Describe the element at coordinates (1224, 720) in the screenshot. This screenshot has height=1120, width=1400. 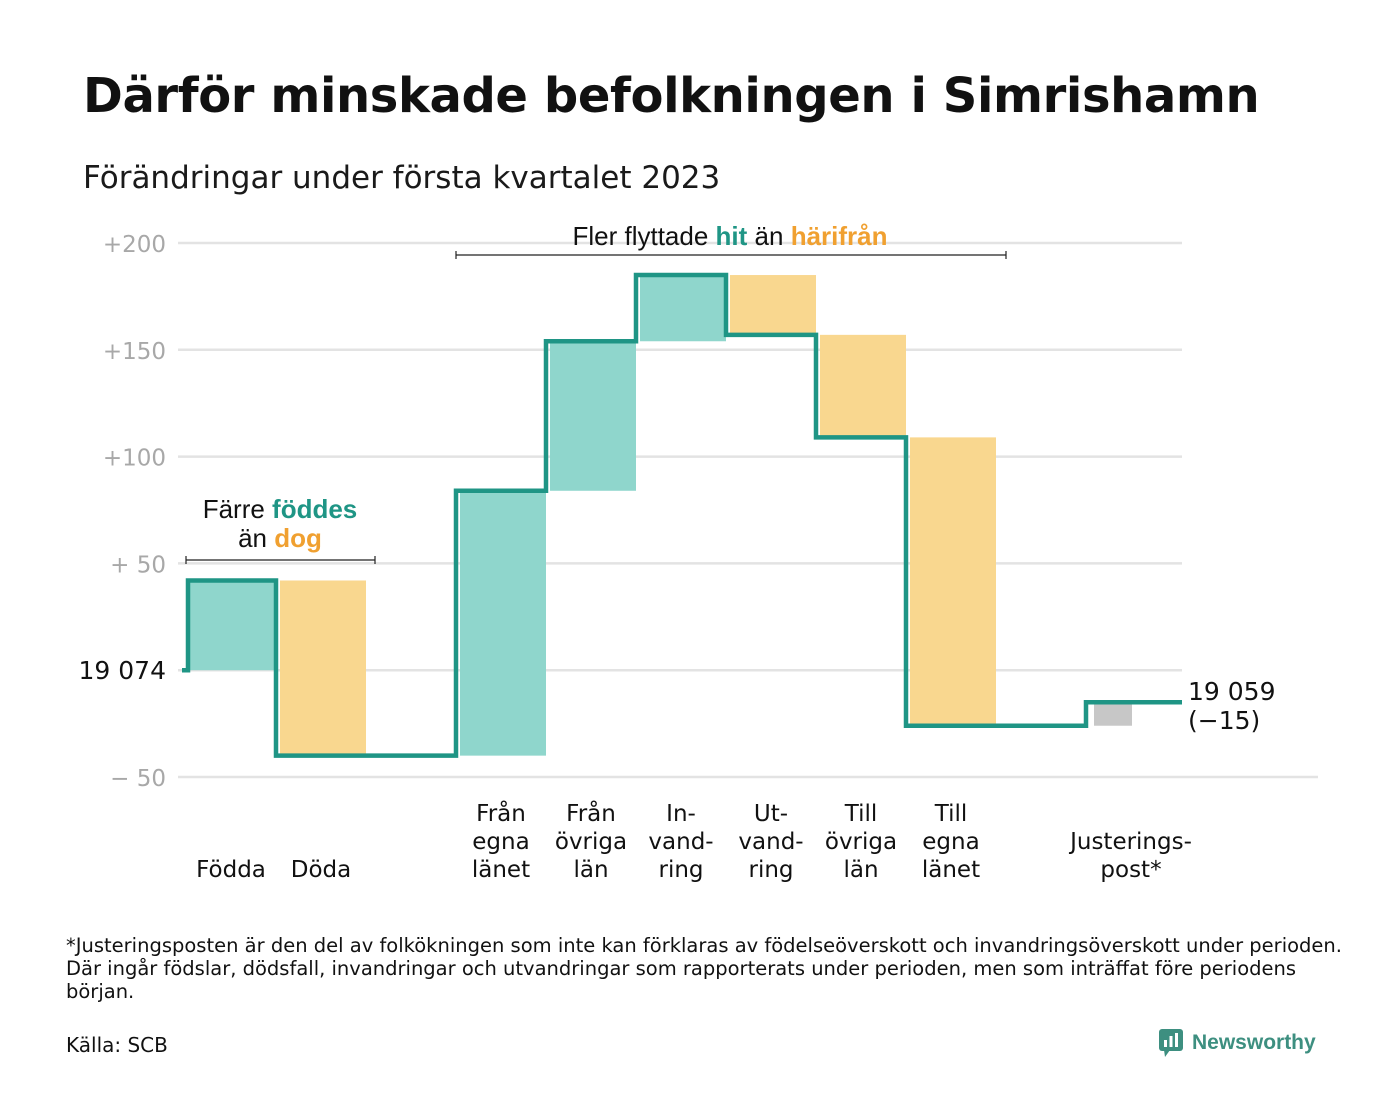
I see `net-change-label: (−15)` at that location.